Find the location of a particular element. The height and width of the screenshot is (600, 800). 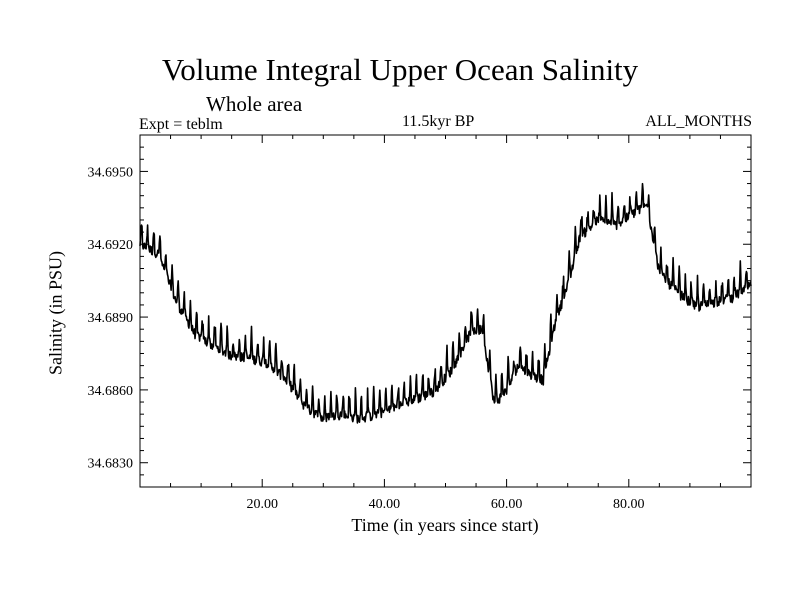

months-label: ALL_MONTHS is located at coordinates (698, 121).